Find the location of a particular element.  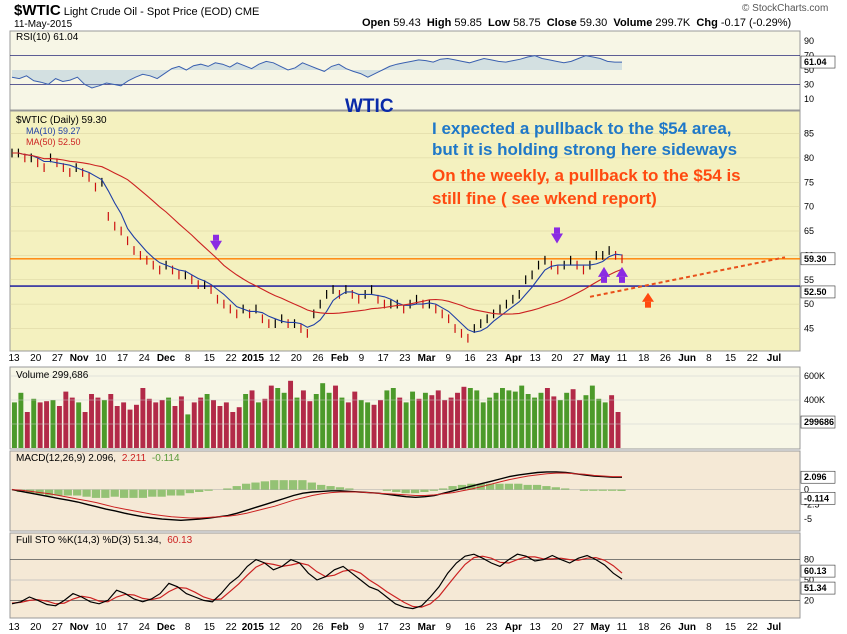

rsi-fill is located at coordinates (317, 71).